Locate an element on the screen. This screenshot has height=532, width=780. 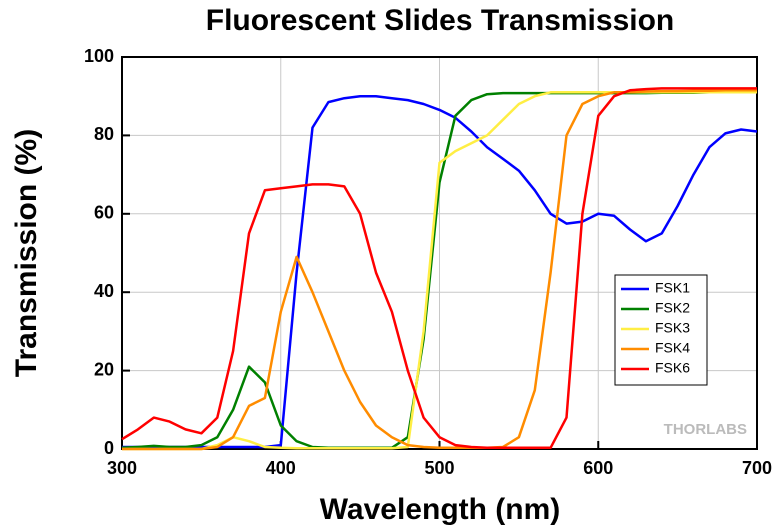
y-tick-label: 20 is located at coordinates (104, 369).